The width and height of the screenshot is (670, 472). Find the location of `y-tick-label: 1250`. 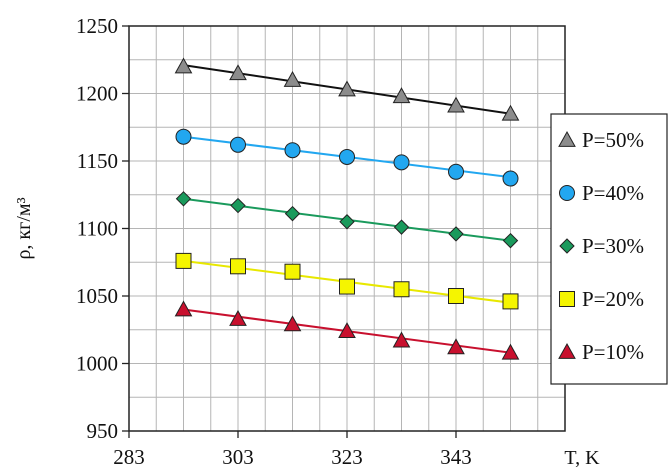

y-tick-label: 1250 is located at coordinates (97, 26).